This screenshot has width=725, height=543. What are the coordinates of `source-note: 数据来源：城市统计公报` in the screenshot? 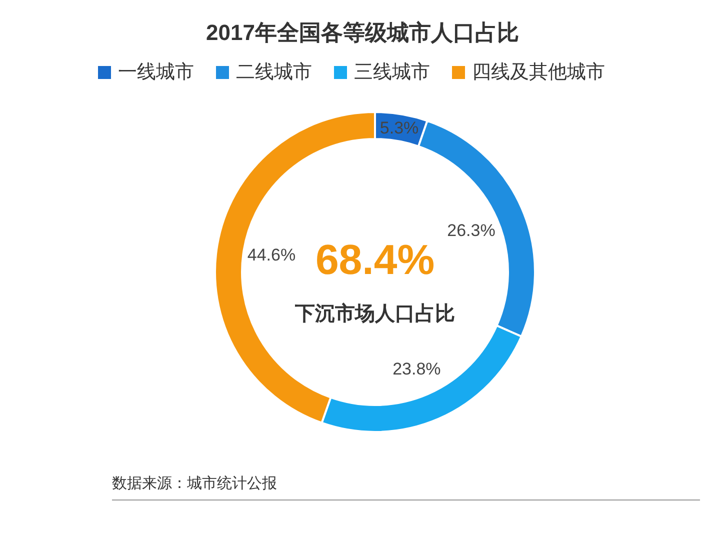 It's located at (194, 483).